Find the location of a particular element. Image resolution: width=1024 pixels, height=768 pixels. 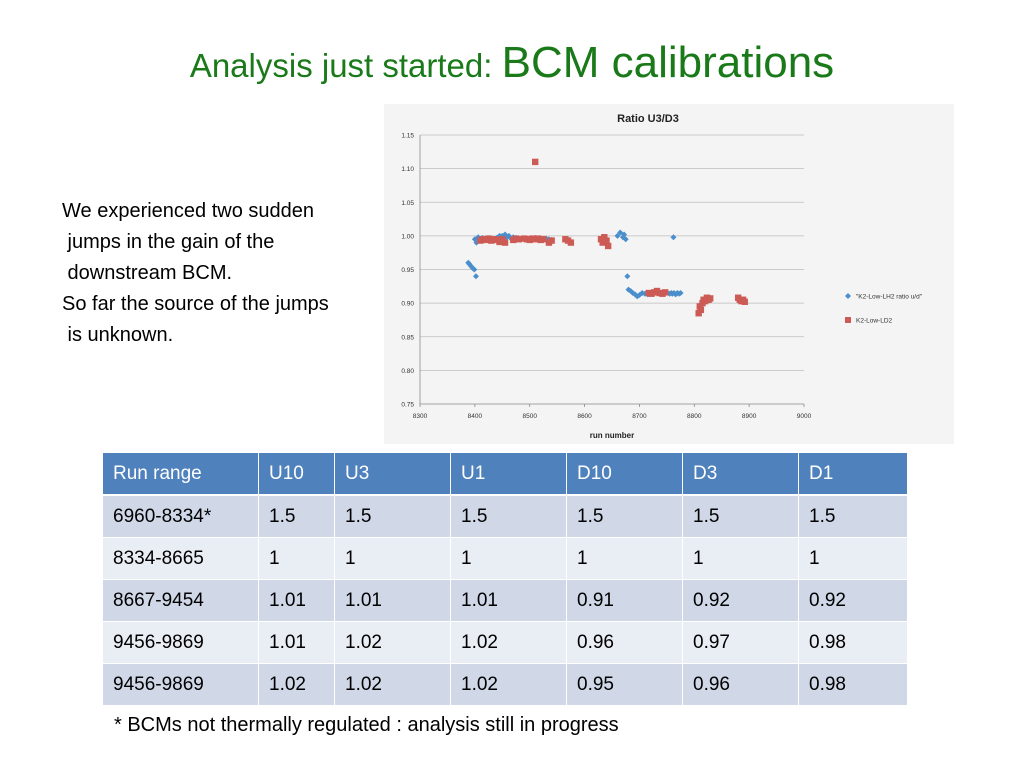

x-tick-label: 8500 is located at coordinates (529, 416).